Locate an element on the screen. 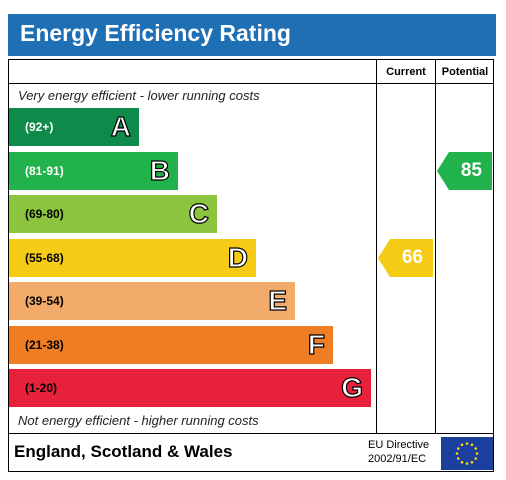 The height and width of the screenshot is (480, 506). chart-title: Energy Efficiency Rating is located at coordinates (155, 33).